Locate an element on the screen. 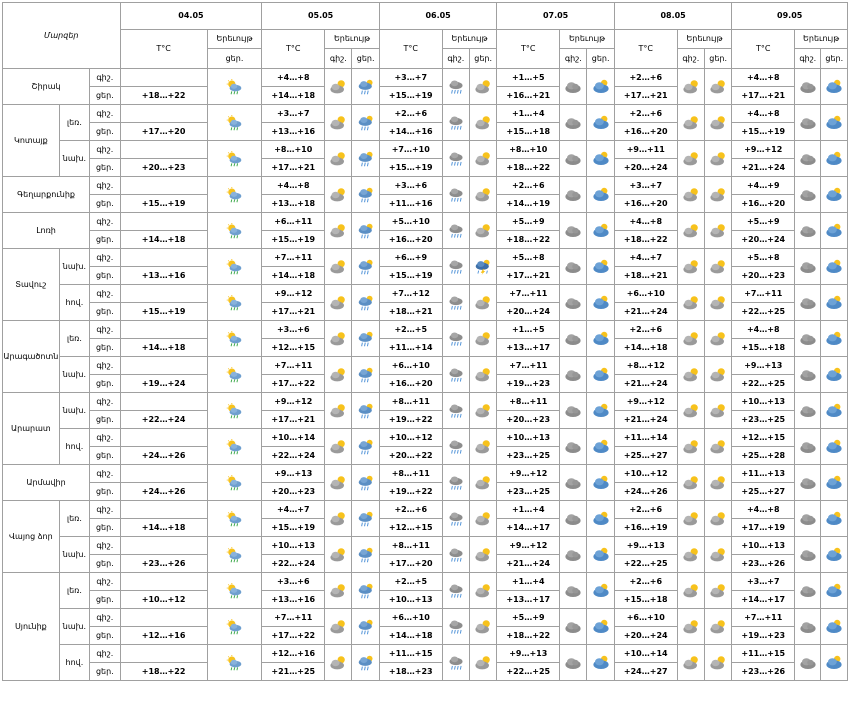 The height and width of the screenshot is (714, 850). temperature-cell: +14…+16 is located at coordinates (410, 131).